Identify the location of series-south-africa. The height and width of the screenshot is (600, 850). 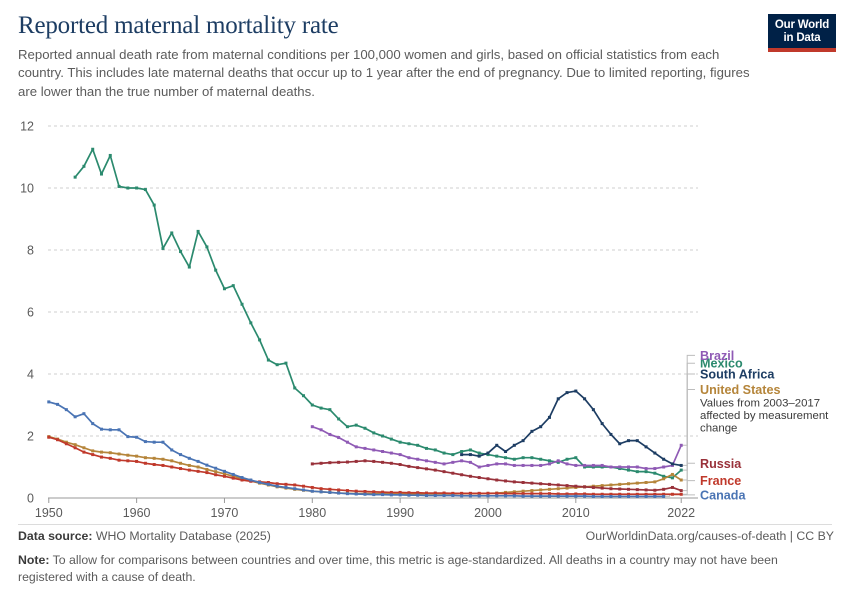
(571, 428).